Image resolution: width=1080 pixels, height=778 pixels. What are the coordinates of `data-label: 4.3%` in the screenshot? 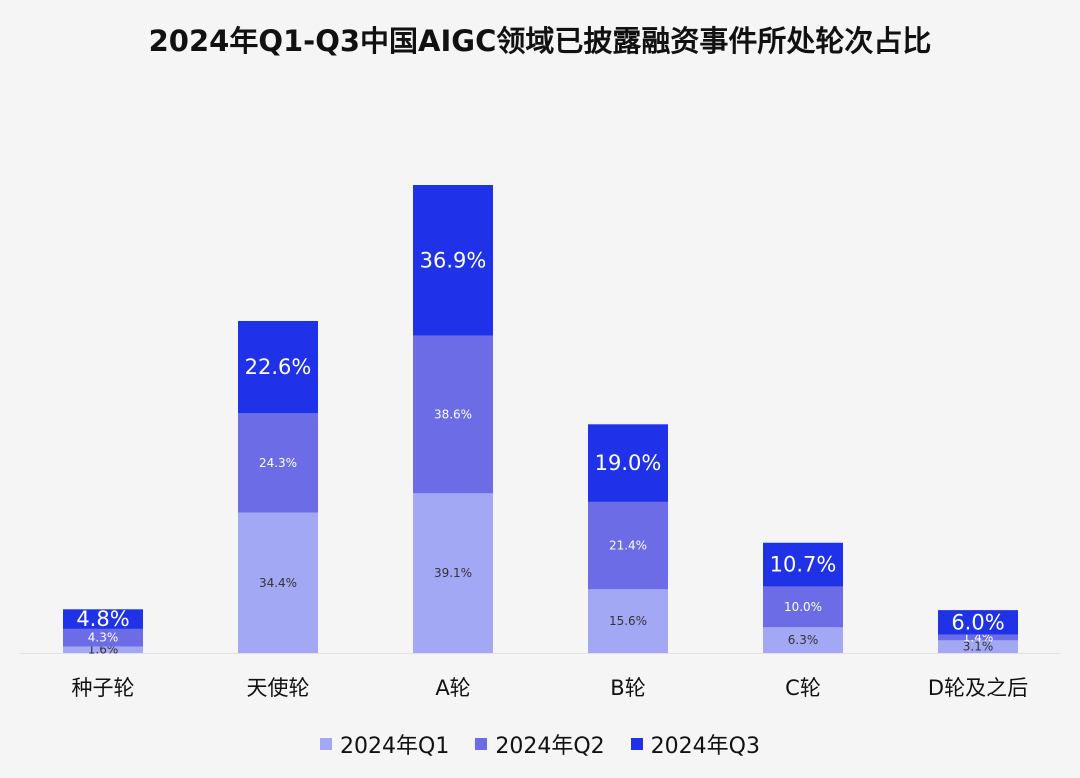 It's located at (103, 638).